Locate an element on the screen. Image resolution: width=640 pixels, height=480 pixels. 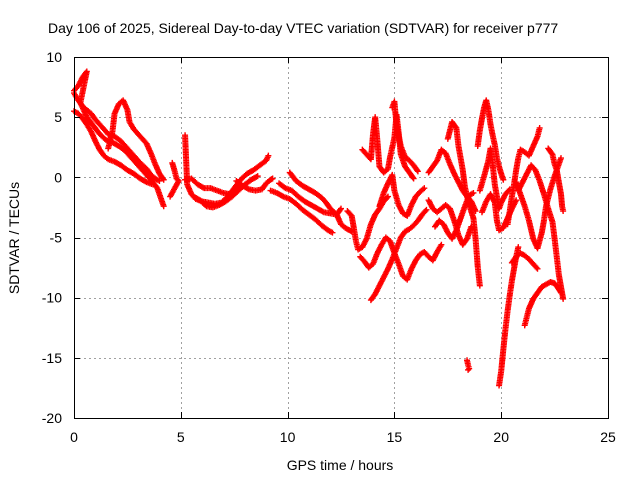
y-tick-label: -20 is located at coordinates (52, 418).